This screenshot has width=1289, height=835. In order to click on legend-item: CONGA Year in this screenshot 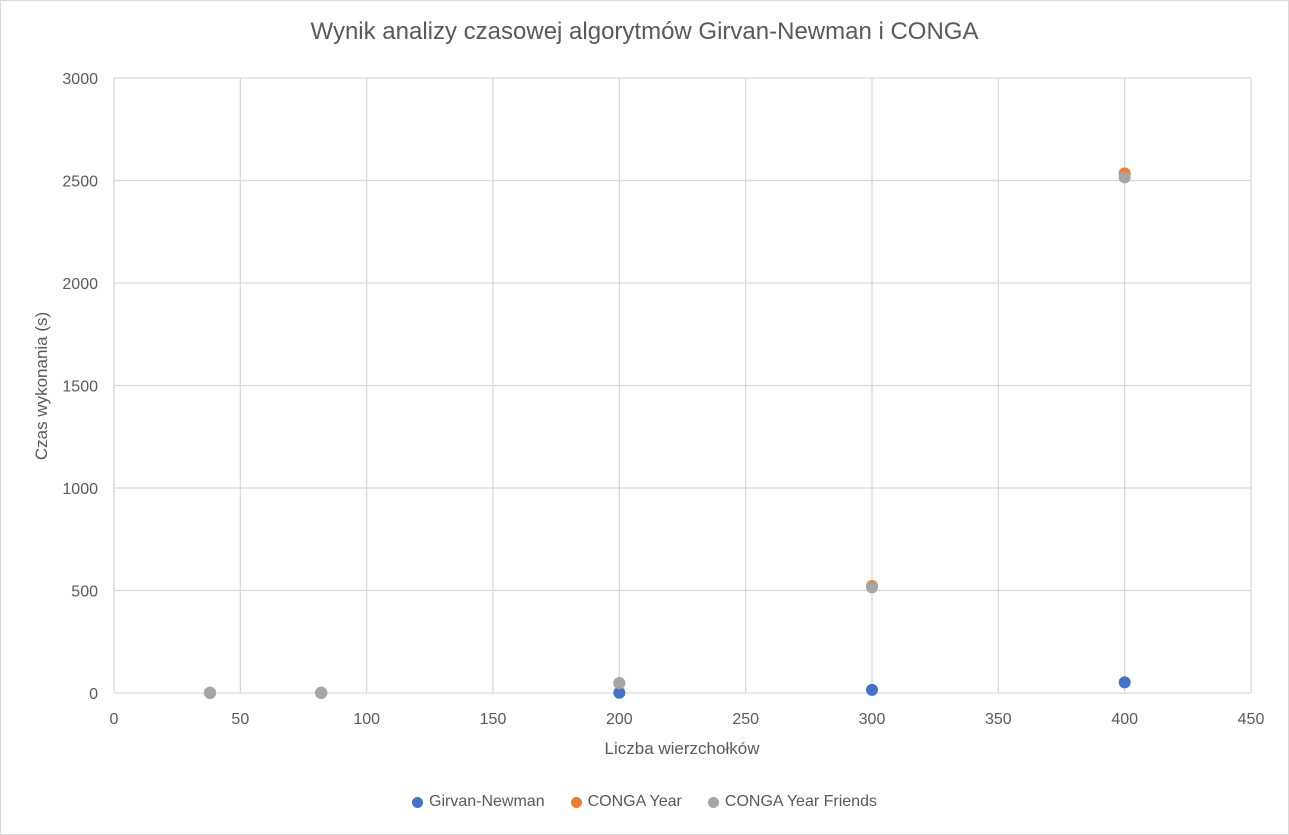, I will do `click(626, 802)`.